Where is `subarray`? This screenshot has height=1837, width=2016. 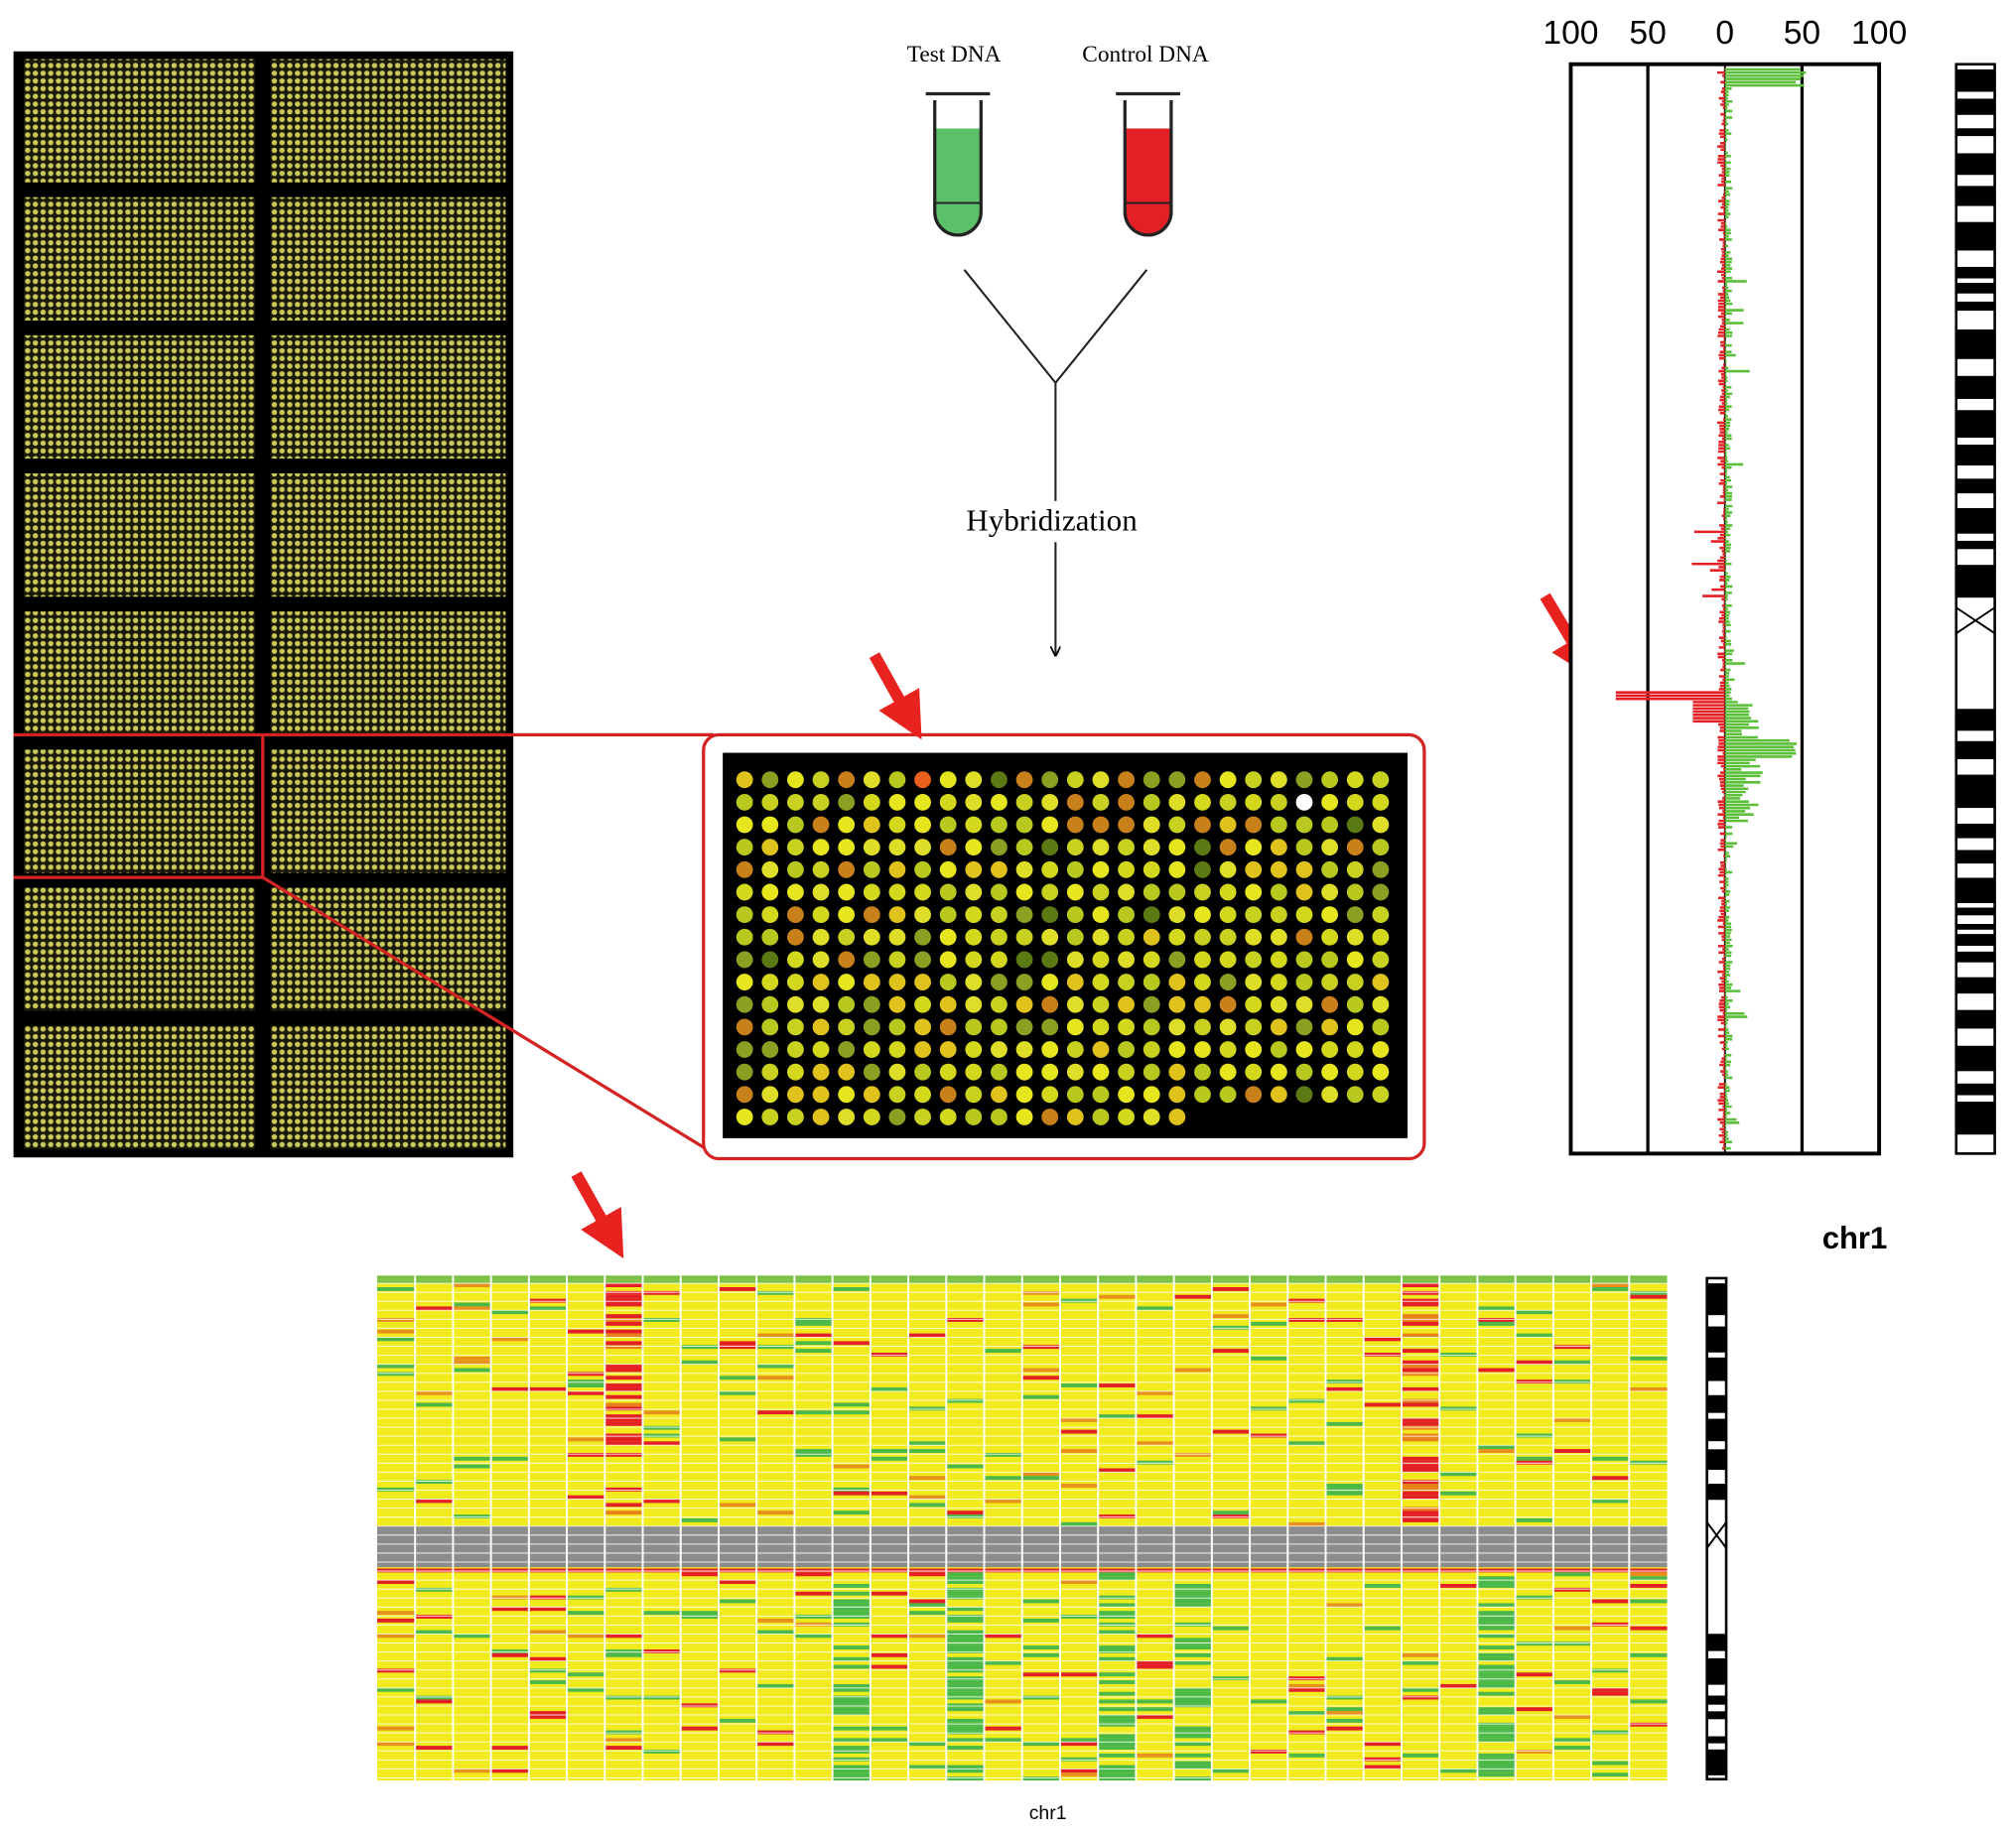 subarray is located at coordinates (139, 121).